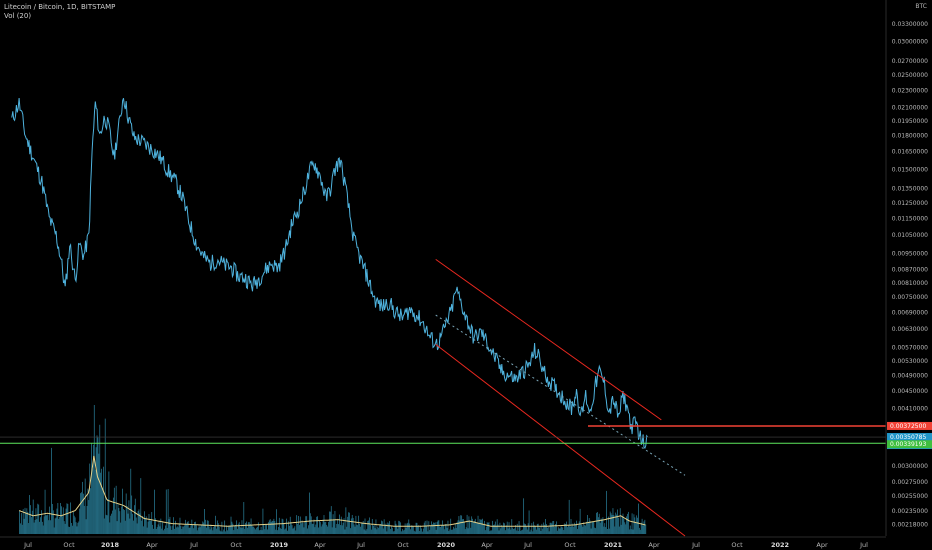  I want to click on symbol-title: Litecoin / Bitcoin, 1D, BITSTAMP, so click(60, 7).